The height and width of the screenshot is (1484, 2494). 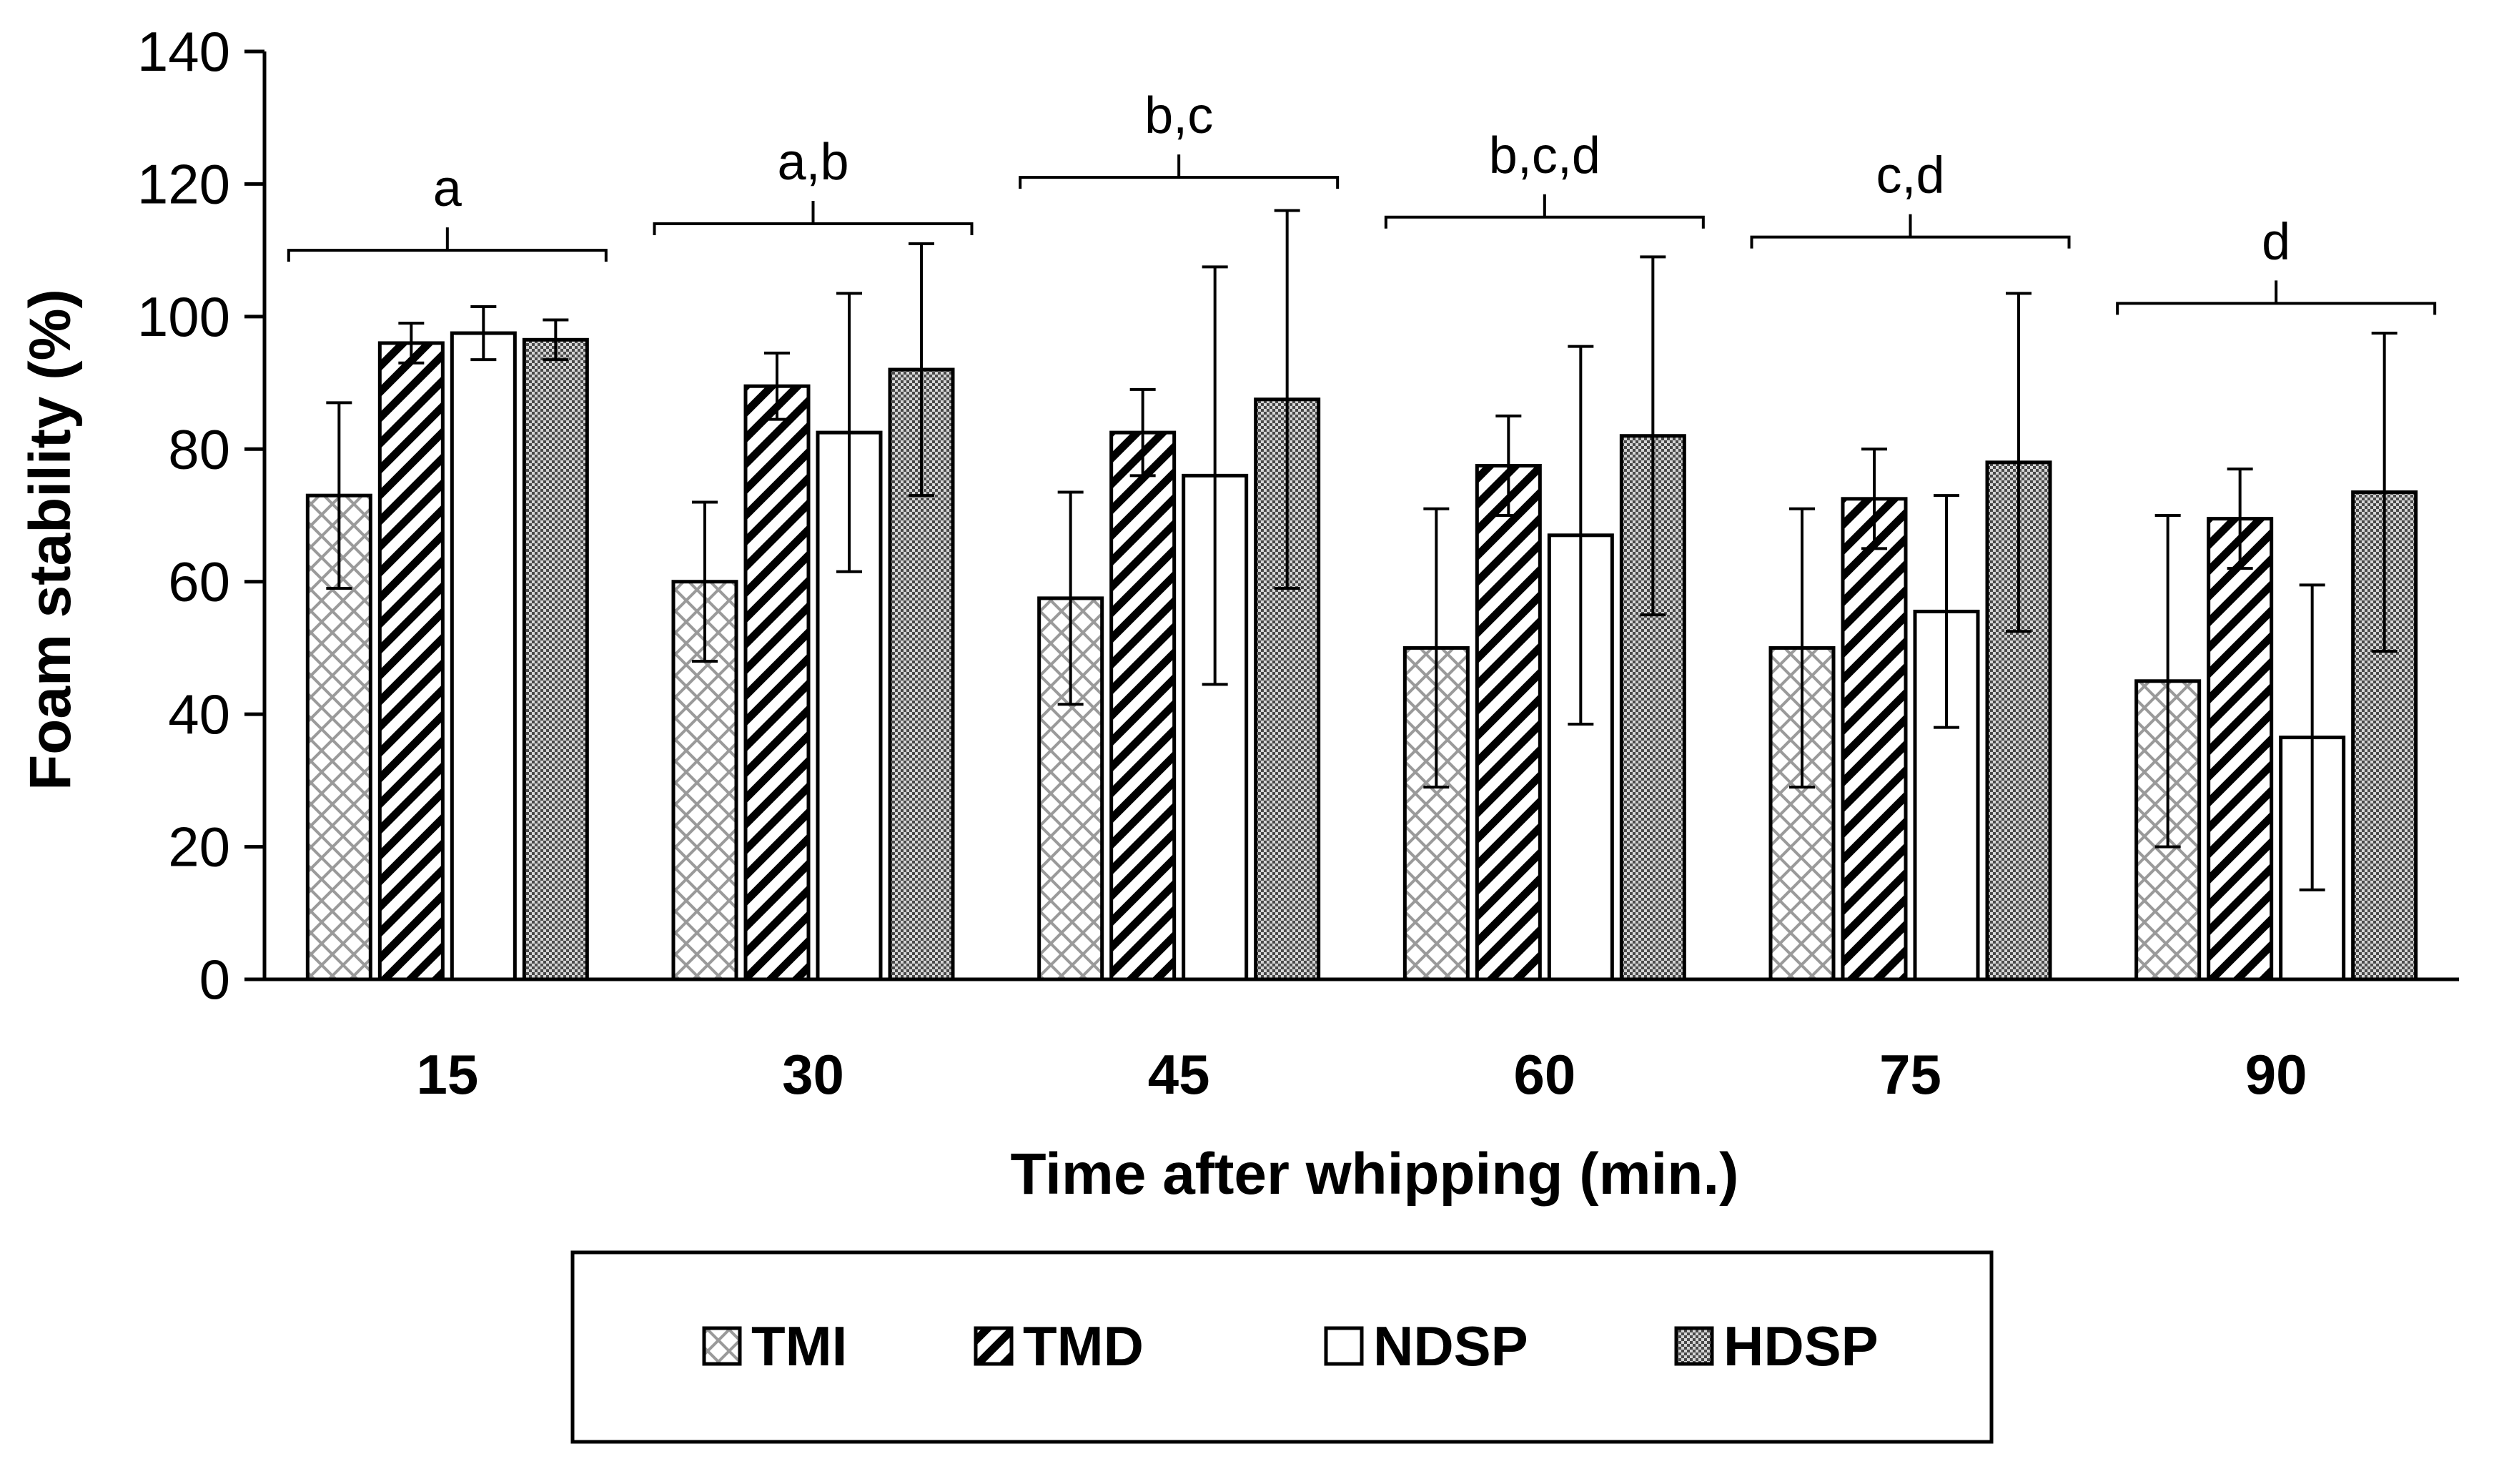 What do you see at coordinates (799, 1346) in the screenshot?
I see `legend-label-tmi: TMI` at bounding box center [799, 1346].